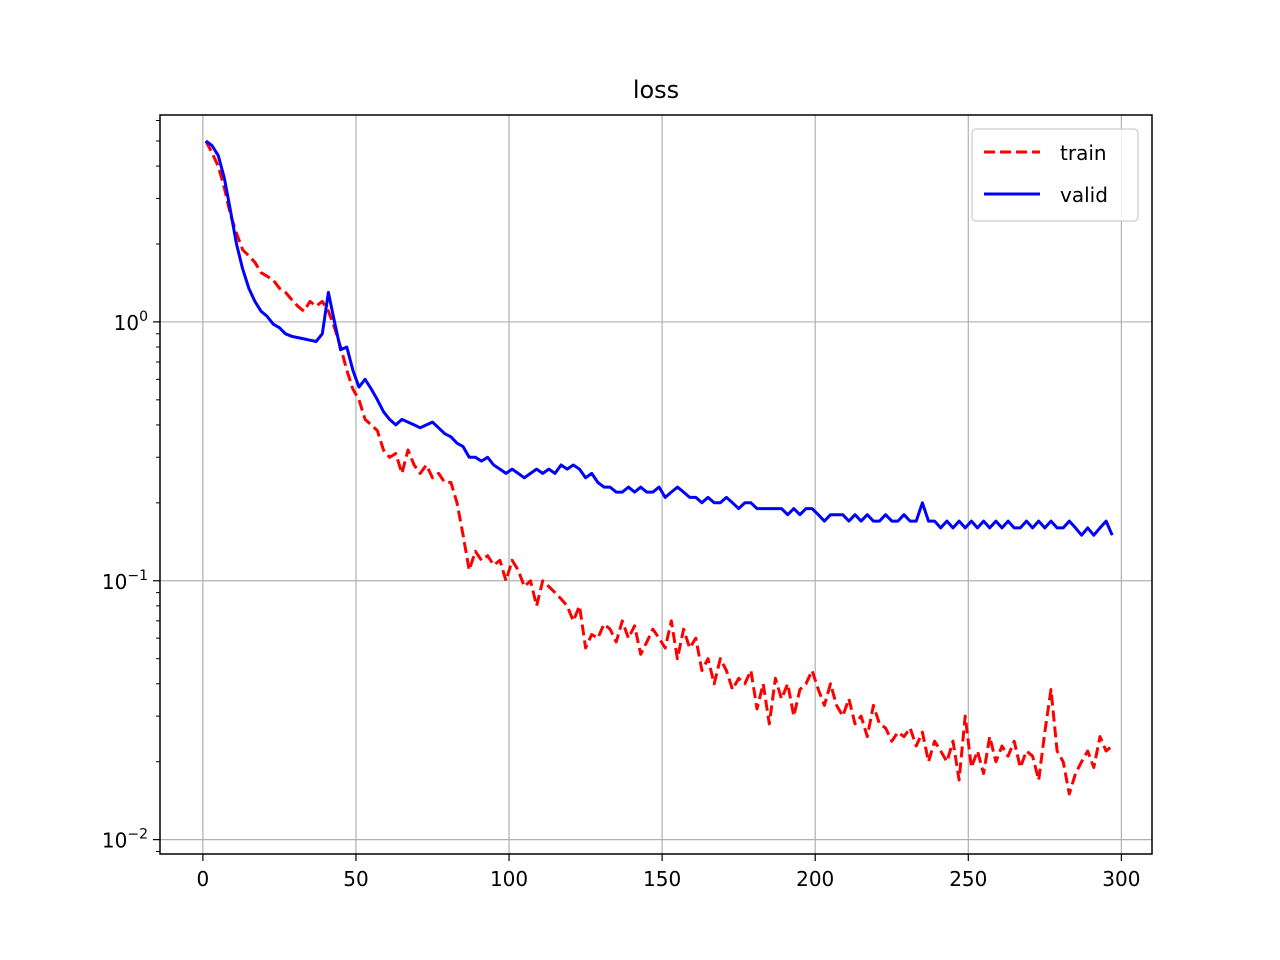 The height and width of the screenshot is (960, 1280). What do you see at coordinates (509, 879) in the screenshot?
I see `x-tick-label: 100` at bounding box center [509, 879].